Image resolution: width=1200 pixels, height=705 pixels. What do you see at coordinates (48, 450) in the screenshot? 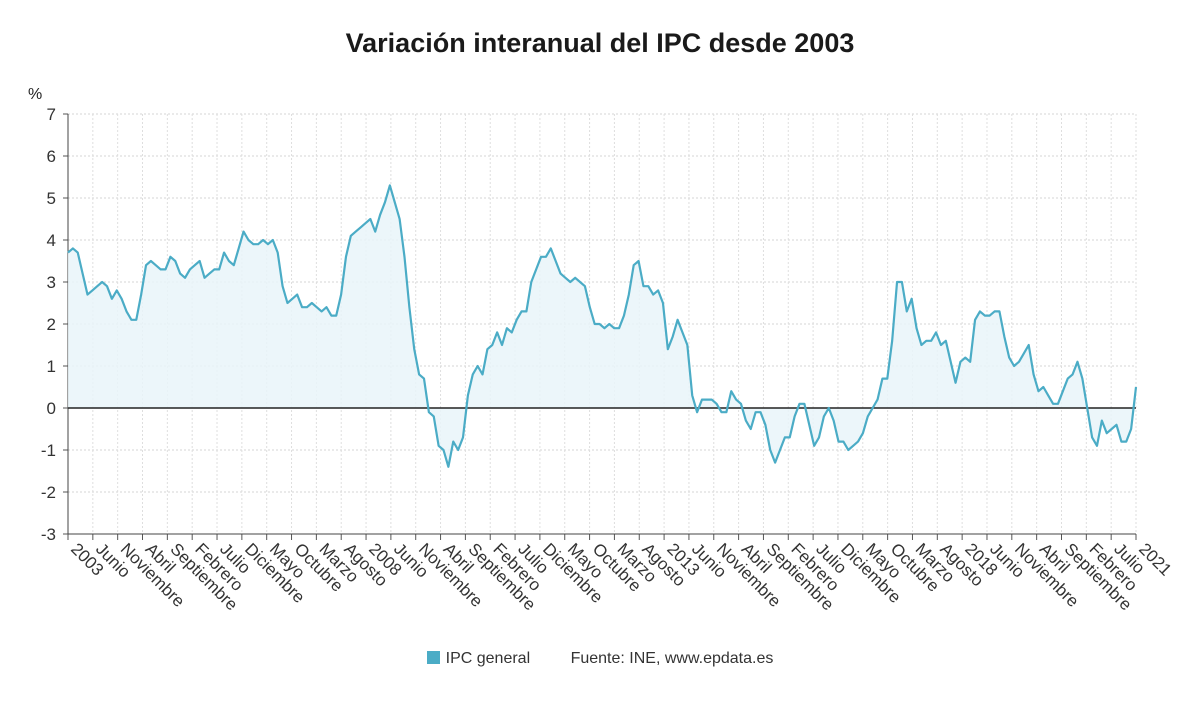
I see `y-tick-label: -1` at bounding box center [48, 450].